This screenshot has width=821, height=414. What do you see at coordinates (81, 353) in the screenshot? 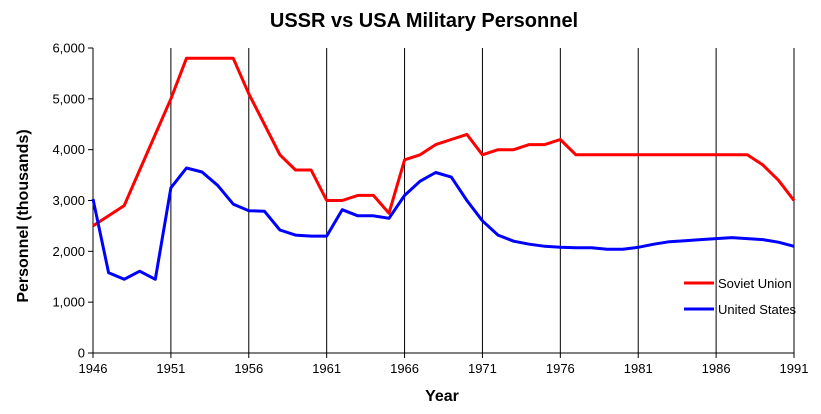
I see `y-tick-label: 0` at bounding box center [81, 353].